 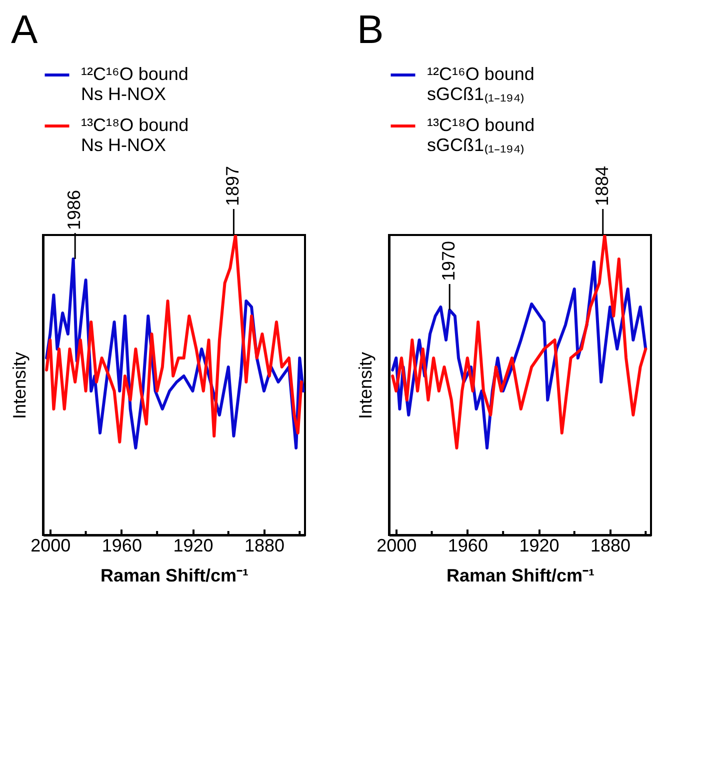 What do you see at coordinates (134, 84) in the screenshot?
I see `legend-label: ¹²C¹⁶O bound Ns H-NOX` at bounding box center [134, 84].